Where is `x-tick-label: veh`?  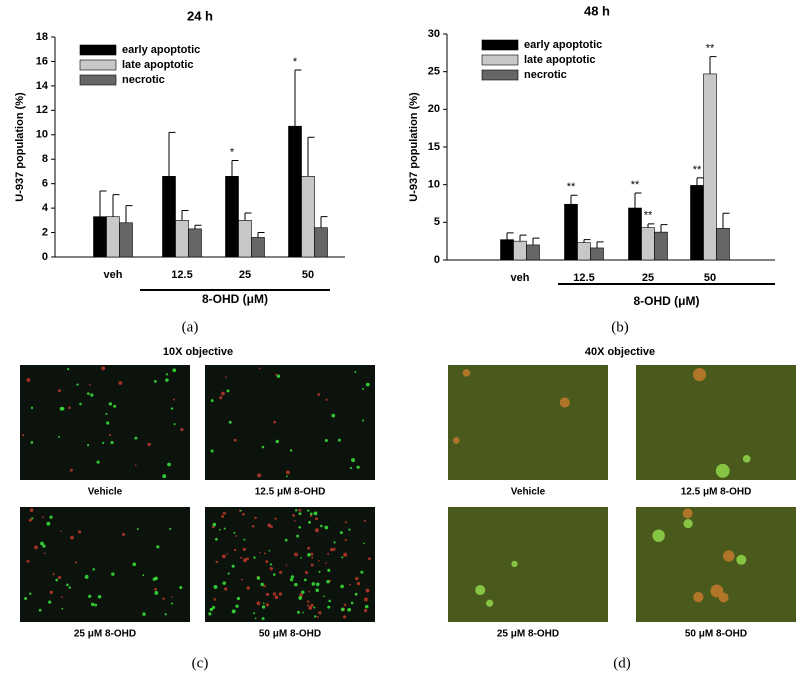 x-tick-label: veh is located at coordinates (520, 278).